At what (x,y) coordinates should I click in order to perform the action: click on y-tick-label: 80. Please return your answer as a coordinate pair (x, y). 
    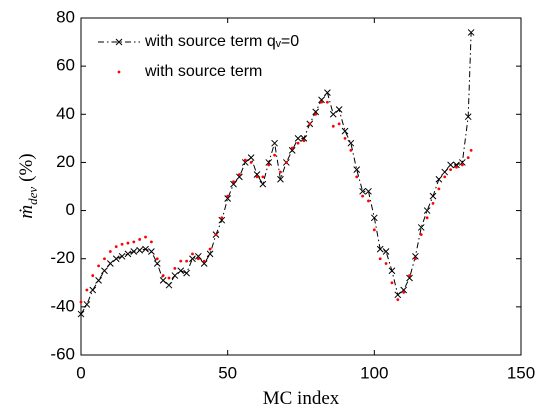
    Looking at the image, I should click on (65, 16).